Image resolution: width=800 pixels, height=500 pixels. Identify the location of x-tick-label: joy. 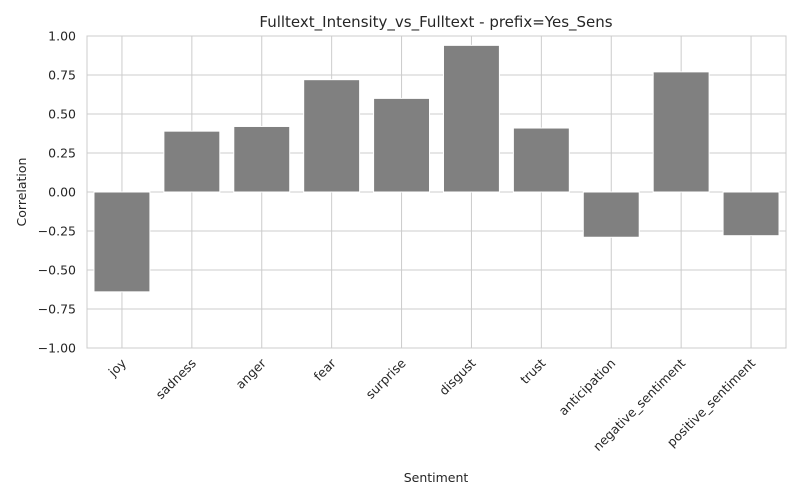
(117, 367).